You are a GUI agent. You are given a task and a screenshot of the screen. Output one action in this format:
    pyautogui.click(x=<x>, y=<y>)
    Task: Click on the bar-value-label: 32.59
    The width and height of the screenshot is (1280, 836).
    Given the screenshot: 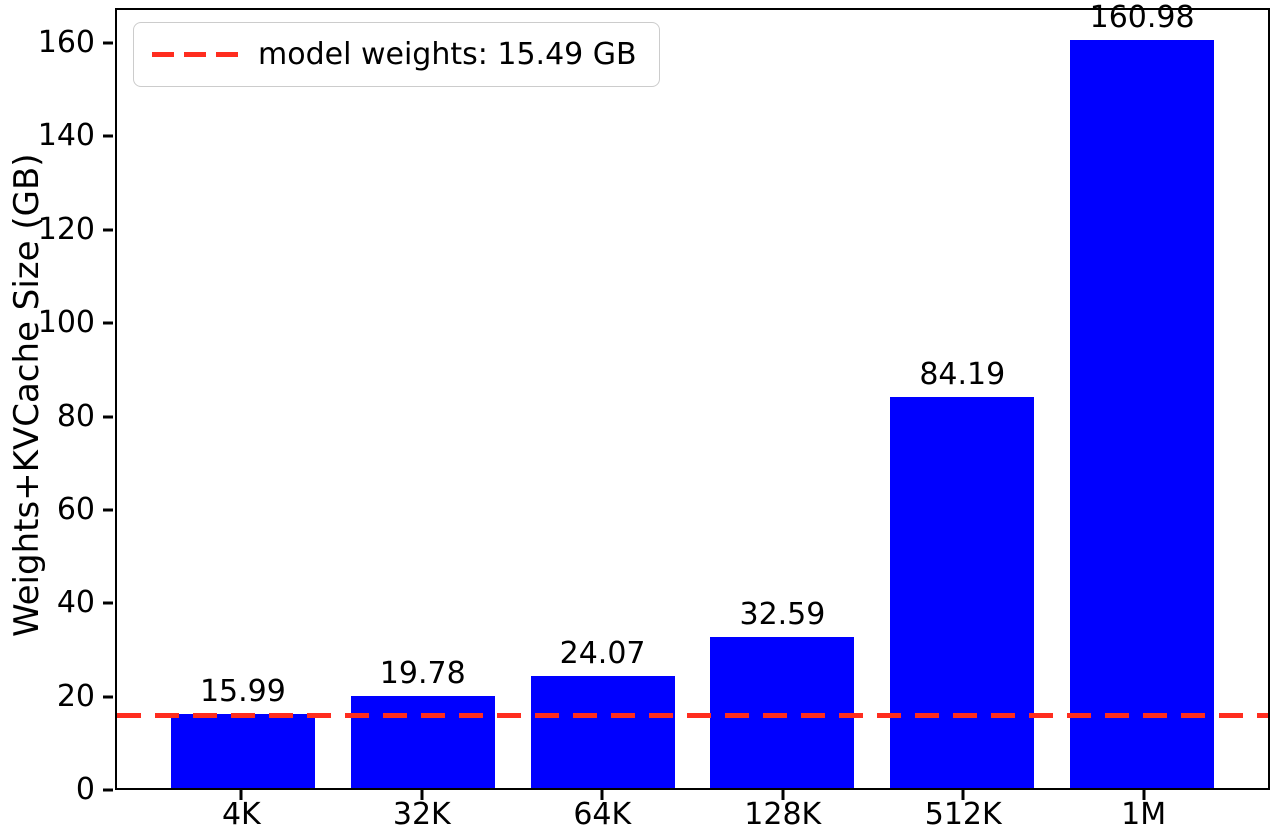 What is the action you would take?
    pyautogui.click(x=782, y=614)
    